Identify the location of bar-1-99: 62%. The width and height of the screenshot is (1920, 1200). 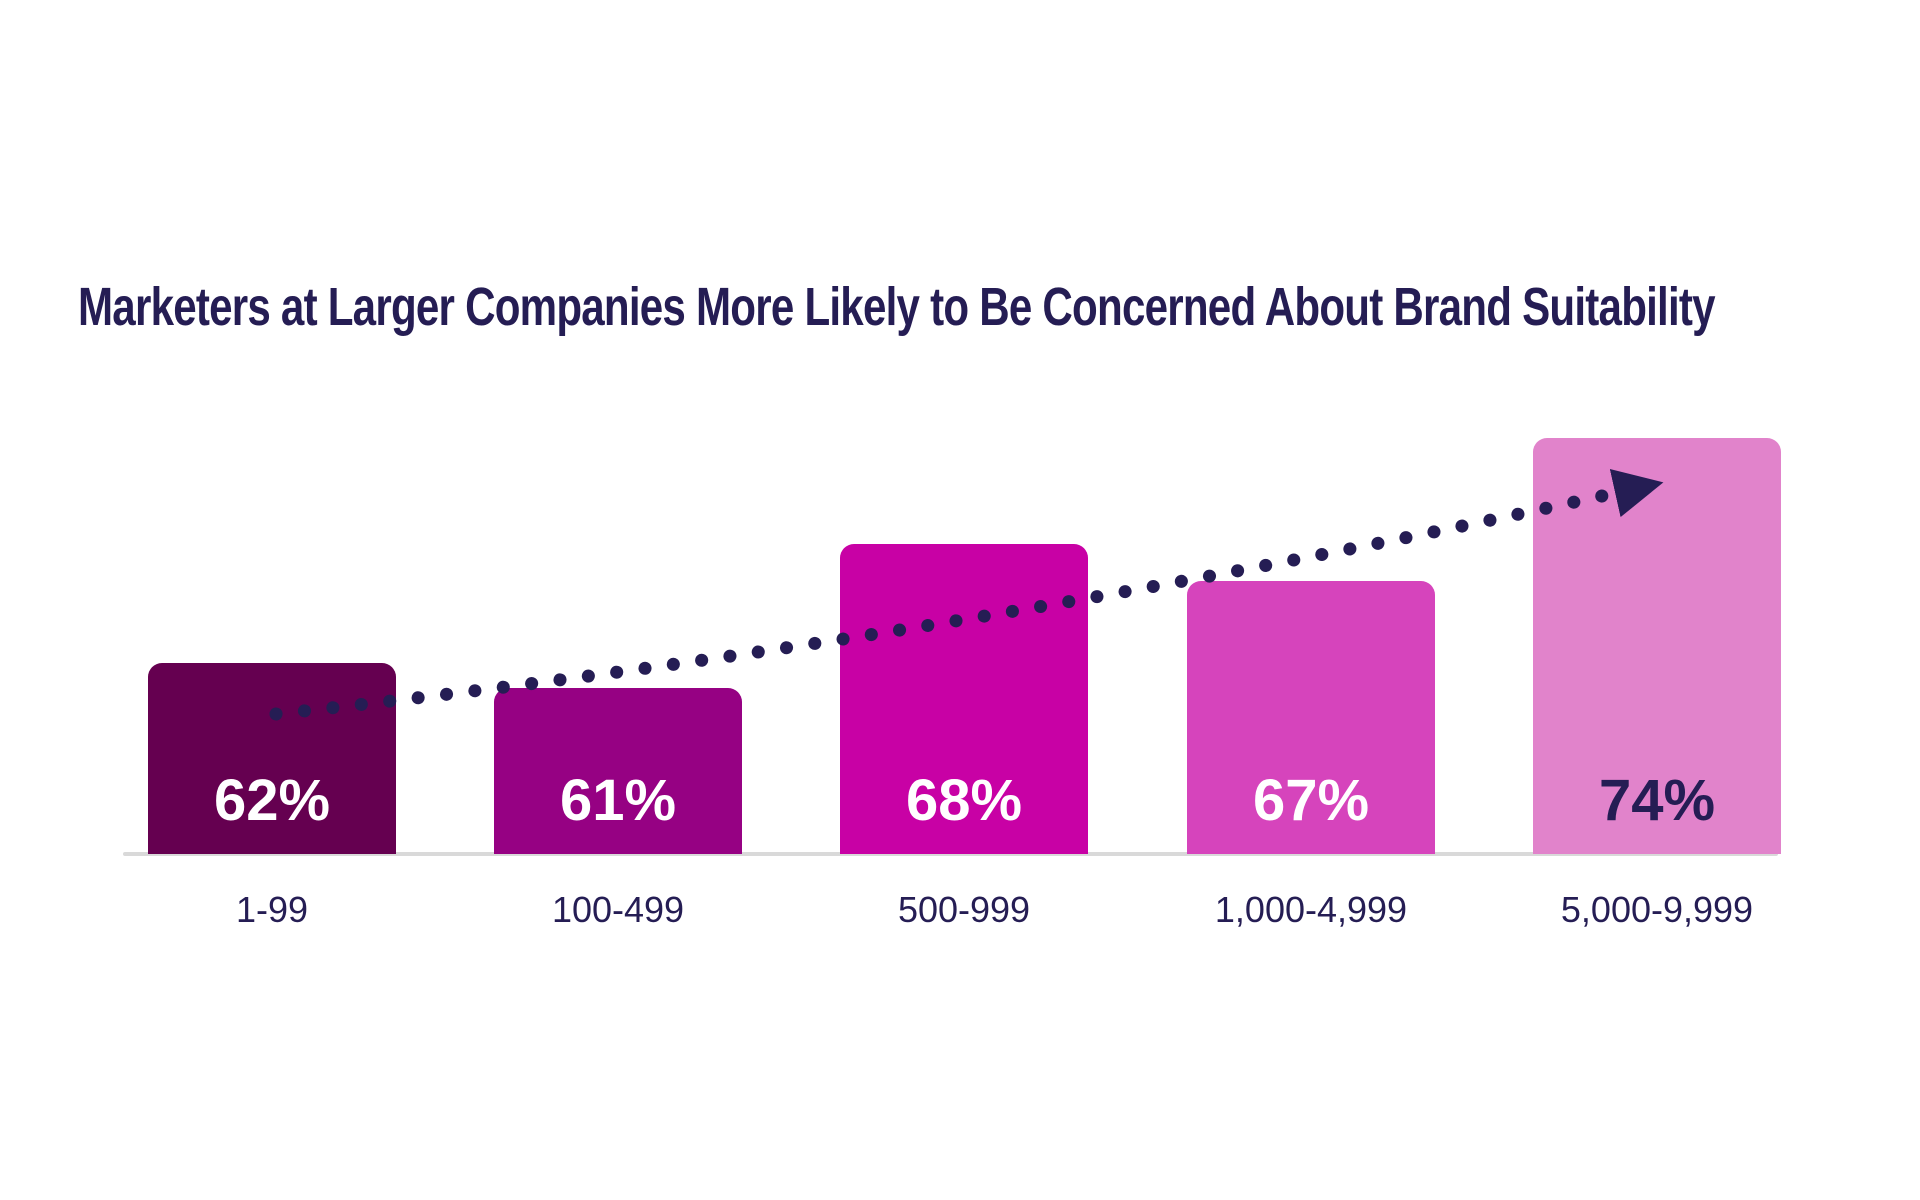
(272, 758).